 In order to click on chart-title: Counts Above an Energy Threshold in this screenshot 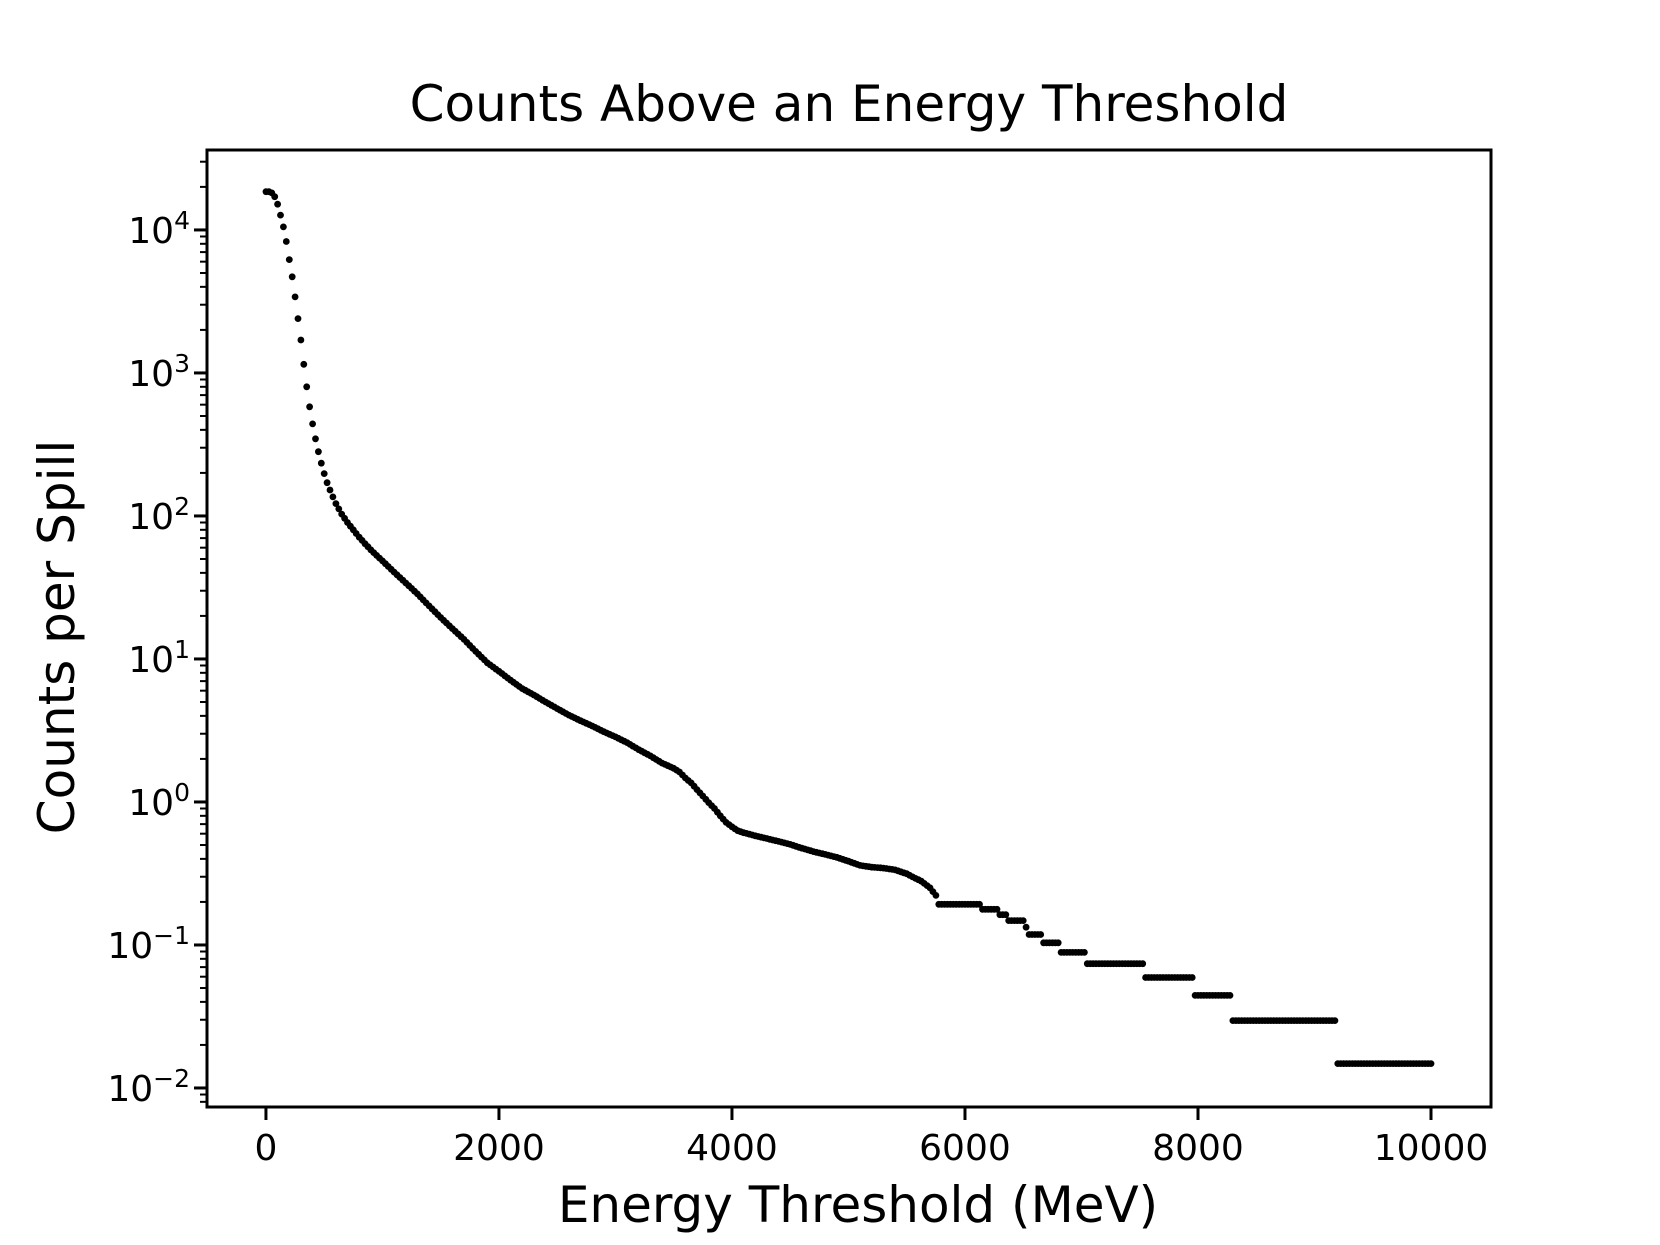, I will do `click(849, 104)`.